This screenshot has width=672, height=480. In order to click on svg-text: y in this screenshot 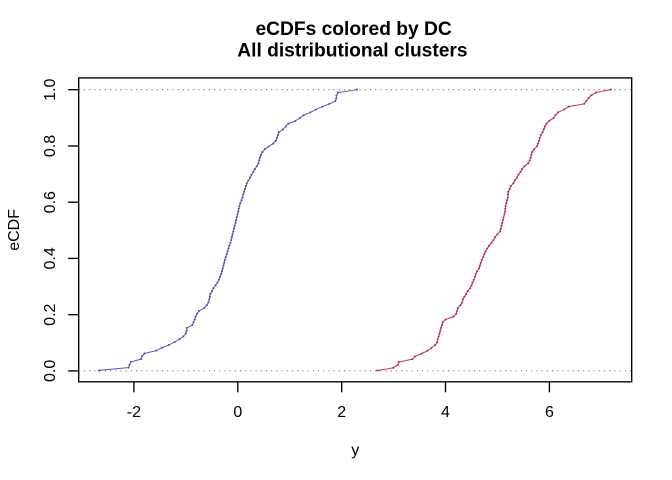, I will do `click(355, 450)`.